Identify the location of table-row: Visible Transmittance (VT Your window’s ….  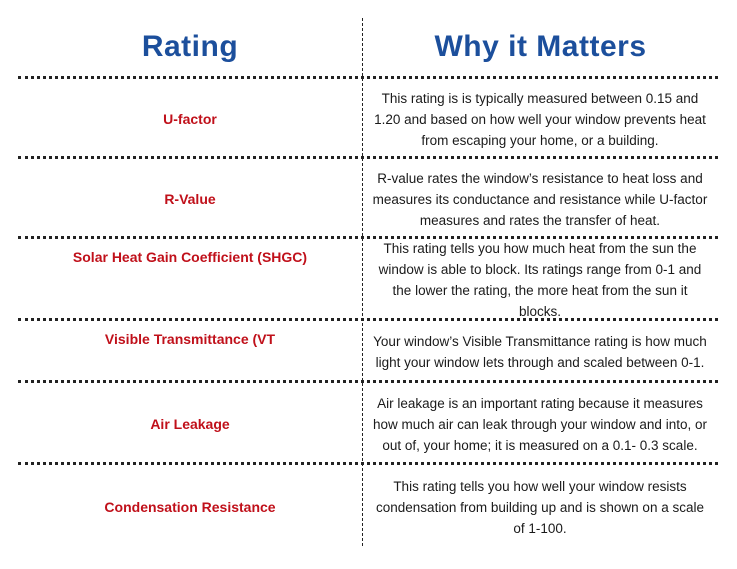
(368, 350).